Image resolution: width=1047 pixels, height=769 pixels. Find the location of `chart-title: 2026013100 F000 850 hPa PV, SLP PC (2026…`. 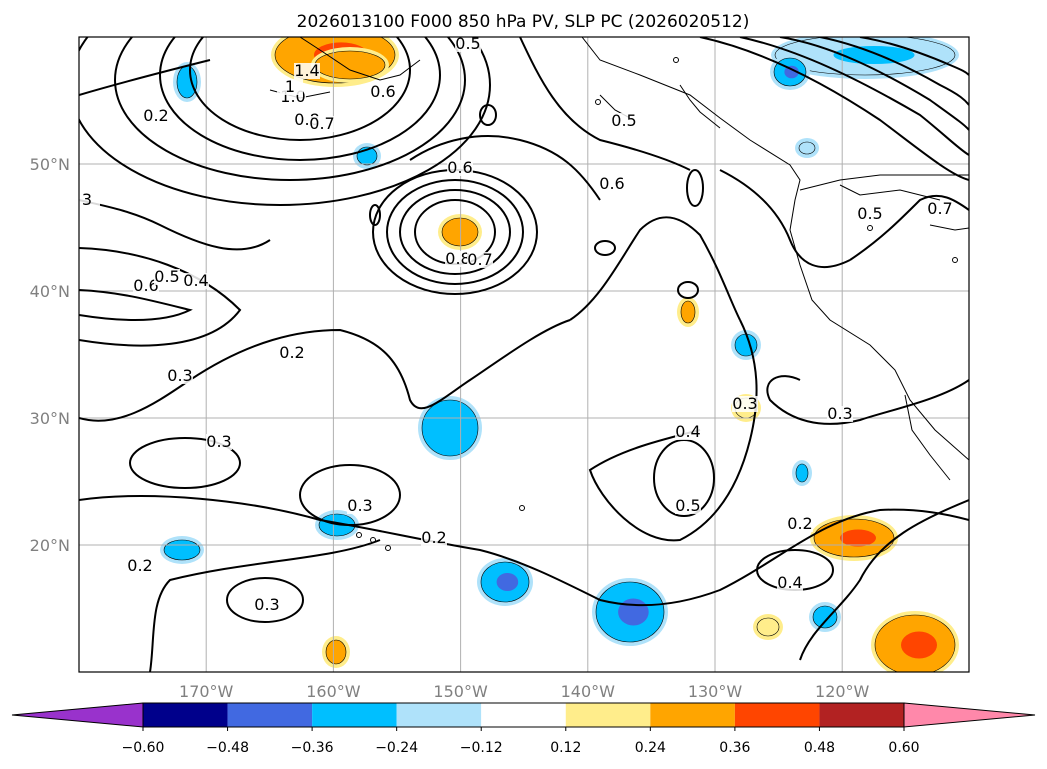

chart-title: 2026013100 F000 850 hPa PV, SLP PC (2026… is located at coordinates (523, 22).